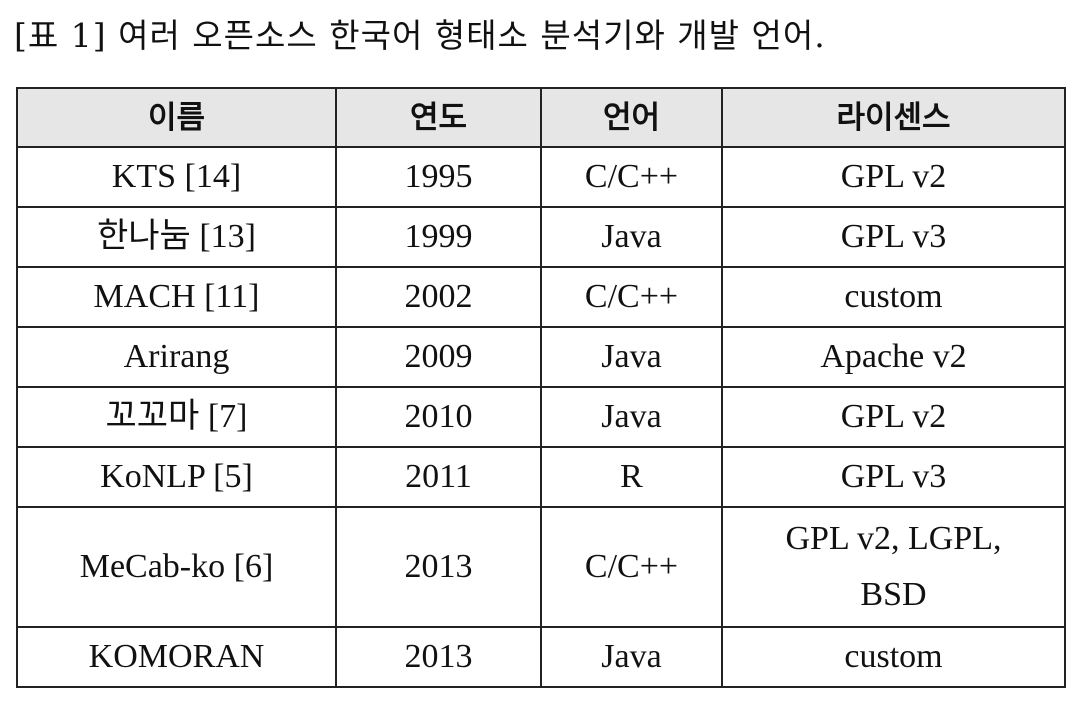  I want to click on license-line: BSD, so click(893, 594).